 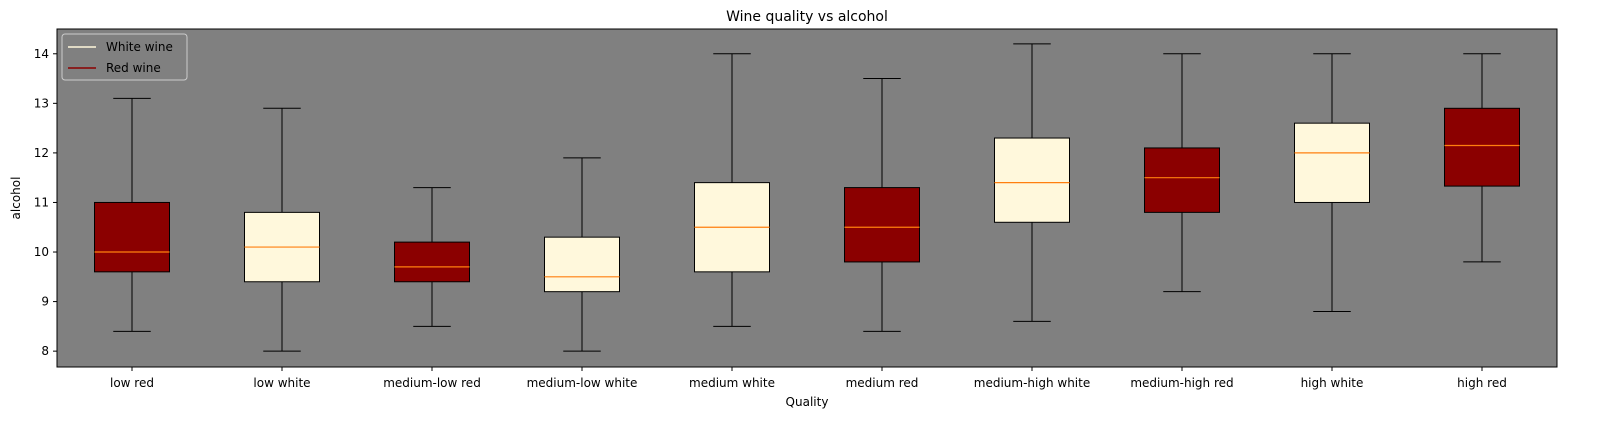 I want to click on box-medium-high-red, so click(x=1182, y=173).